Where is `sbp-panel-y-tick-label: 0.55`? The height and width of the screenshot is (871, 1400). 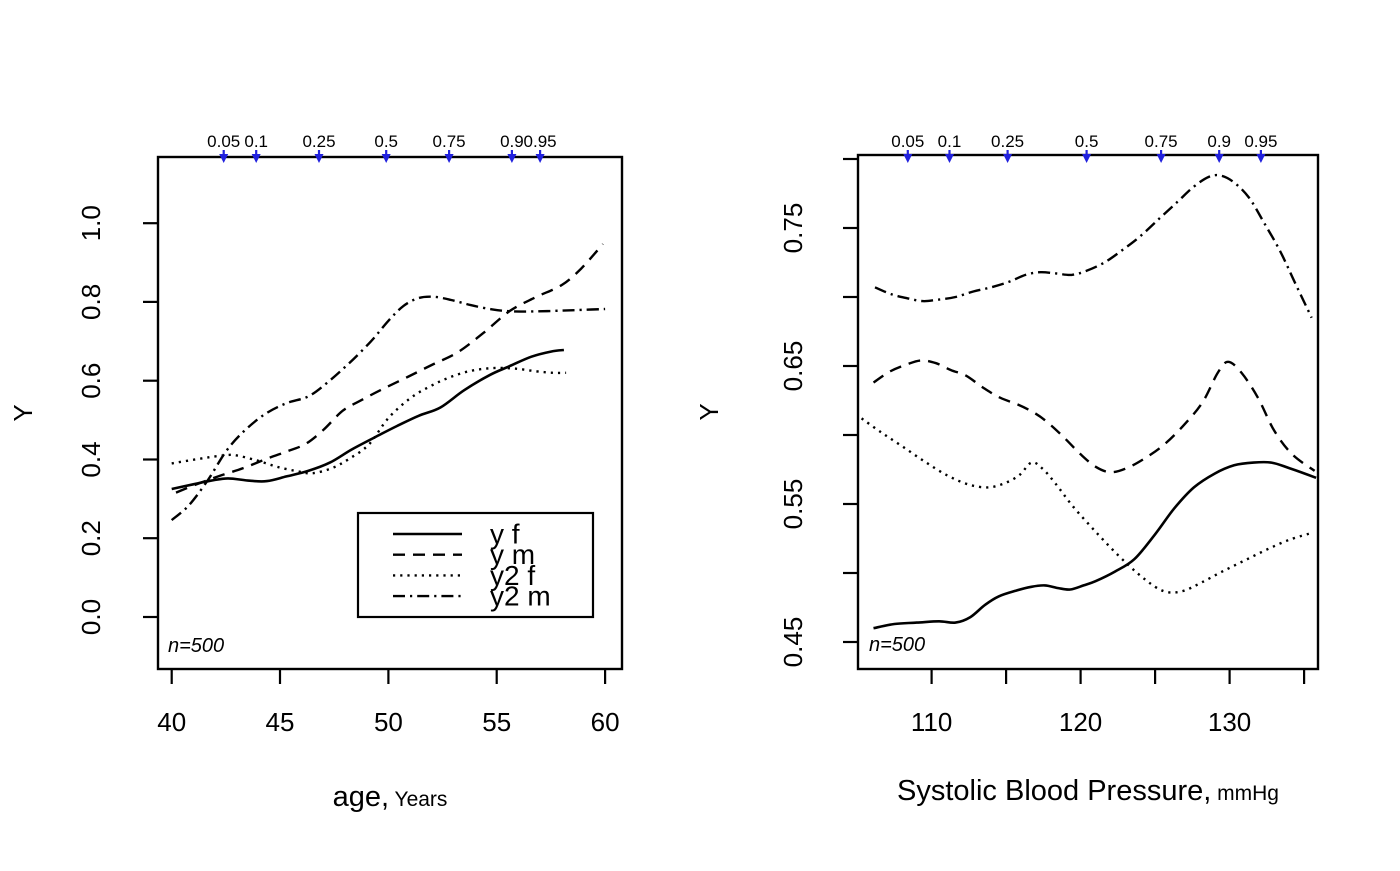 sbp-panel-y-tick-label: 0.55 is located at coordinates (793, 504).